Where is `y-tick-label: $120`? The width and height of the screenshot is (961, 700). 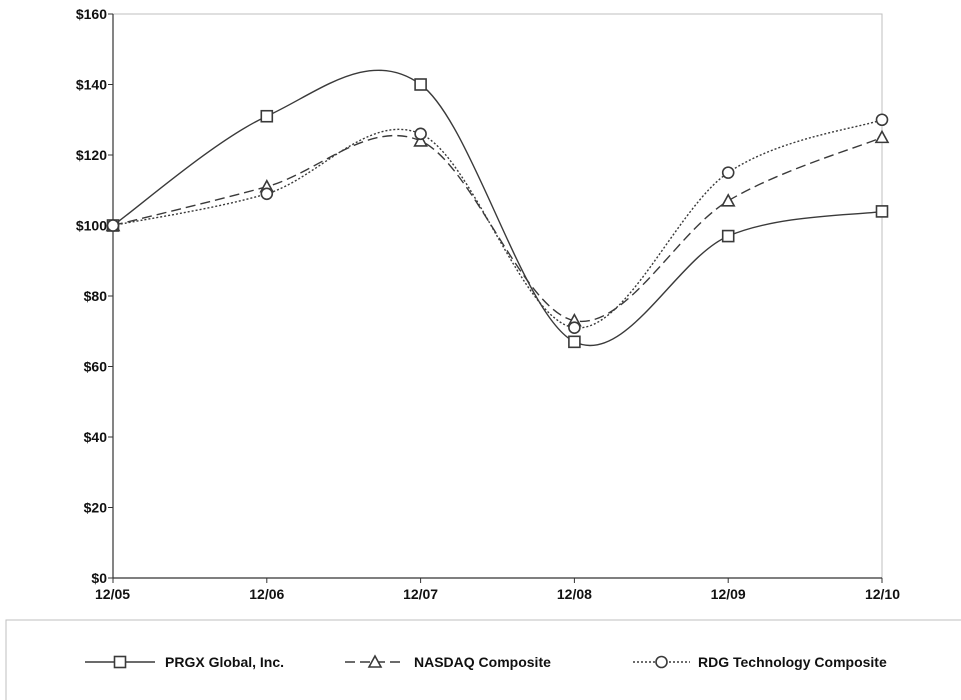 y-tick-label: $120 is located at coordinates (91, 155).